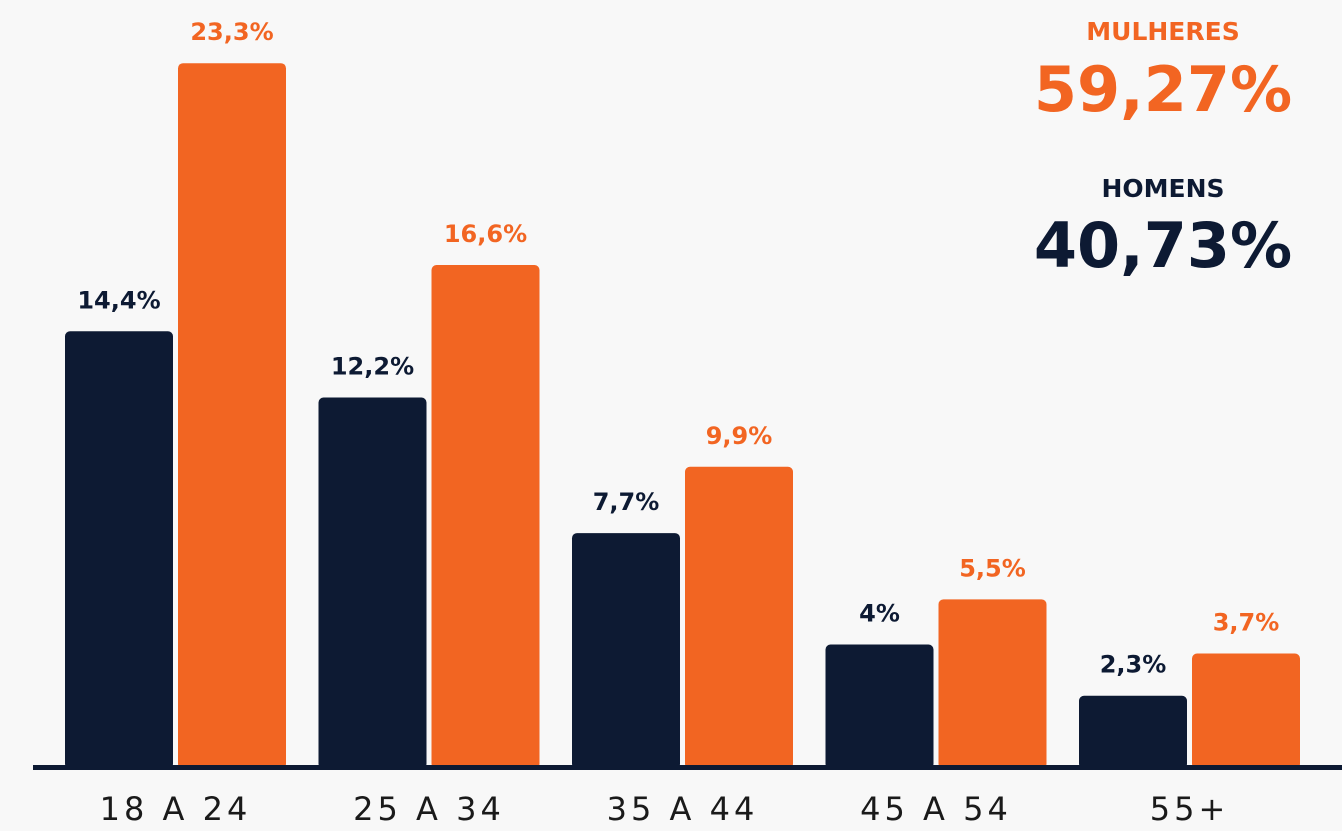 The width and height of the screenshot is (1342, 831). What do you see at coordinates (1163, 89) in the screenshot?
I see `legend-total: 59,27%` at bounding box center [1163, 89].